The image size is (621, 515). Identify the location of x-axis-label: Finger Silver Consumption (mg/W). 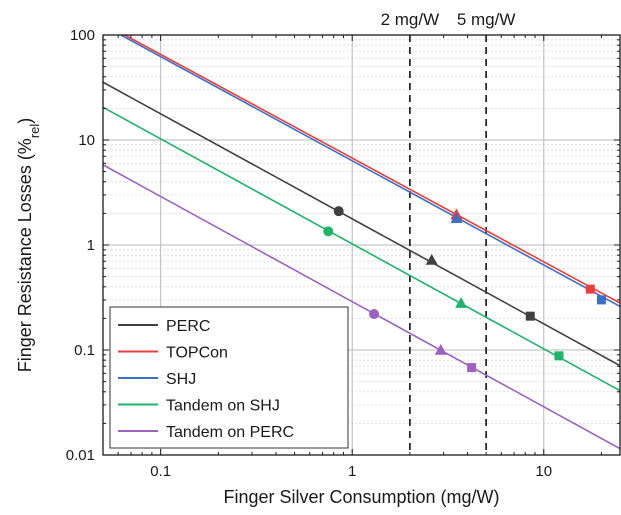
(361, 497).